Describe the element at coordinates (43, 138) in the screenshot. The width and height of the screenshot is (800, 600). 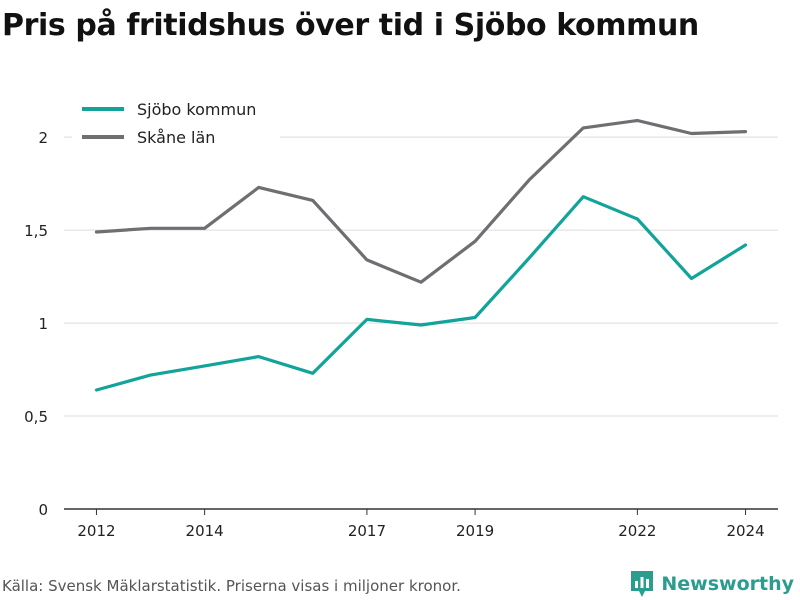
I see `y-tick-label: 2` at that location.